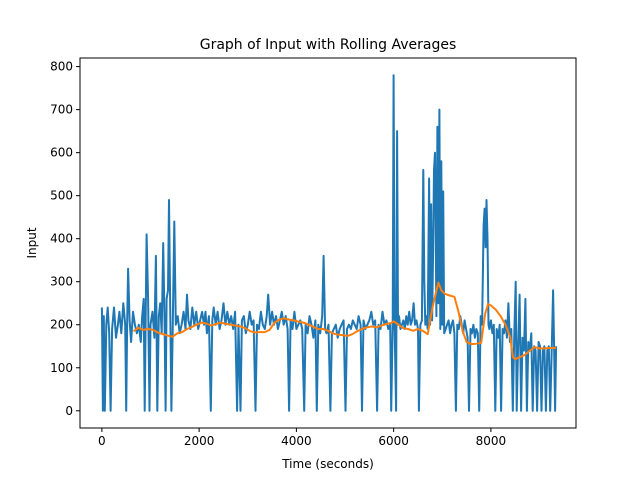 Image resolution: width=640 pixels, height=484 pixels. I want to click on y-tick-label: 700, so click(61, 110).